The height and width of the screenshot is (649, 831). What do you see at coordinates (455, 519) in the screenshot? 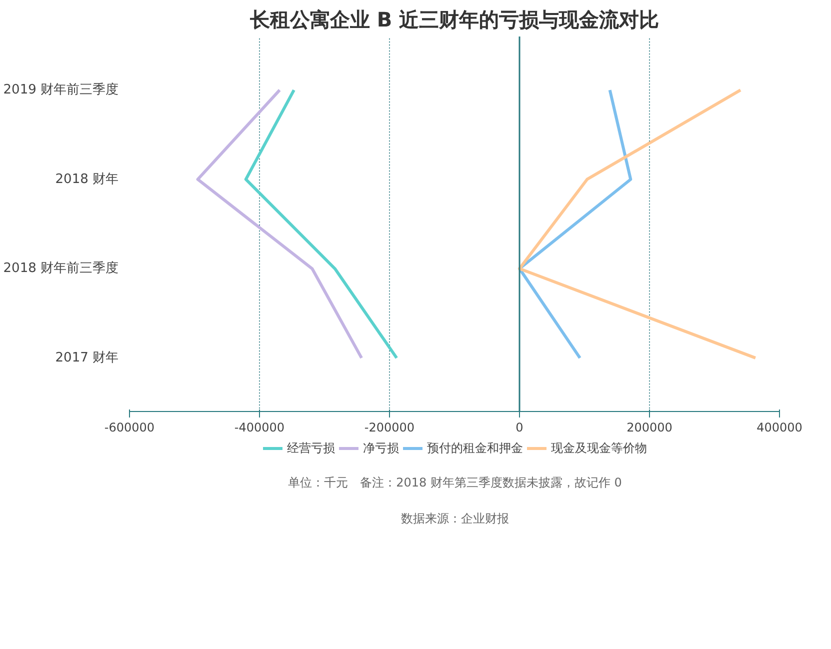
I see `source-note: 数据来源：企业财报` at bounding box center [455, 519].